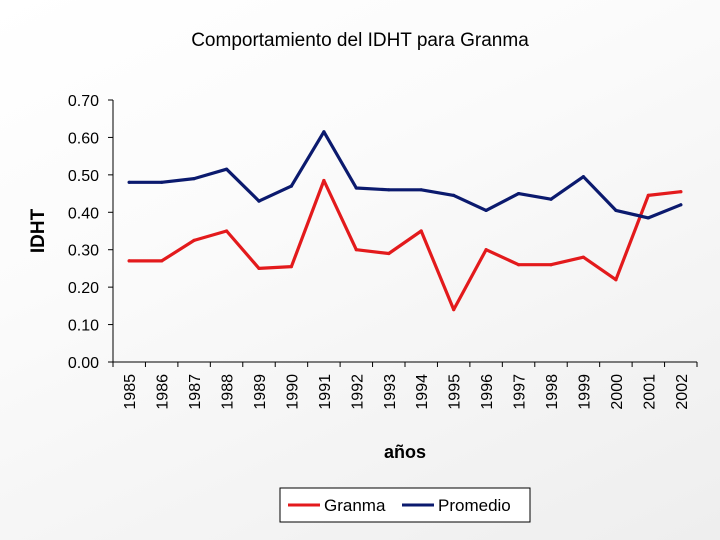  What do you see at coordinates (405, 452) in the screenshot?
I see `x-axis-label: años` at bounding box center [405, 452].